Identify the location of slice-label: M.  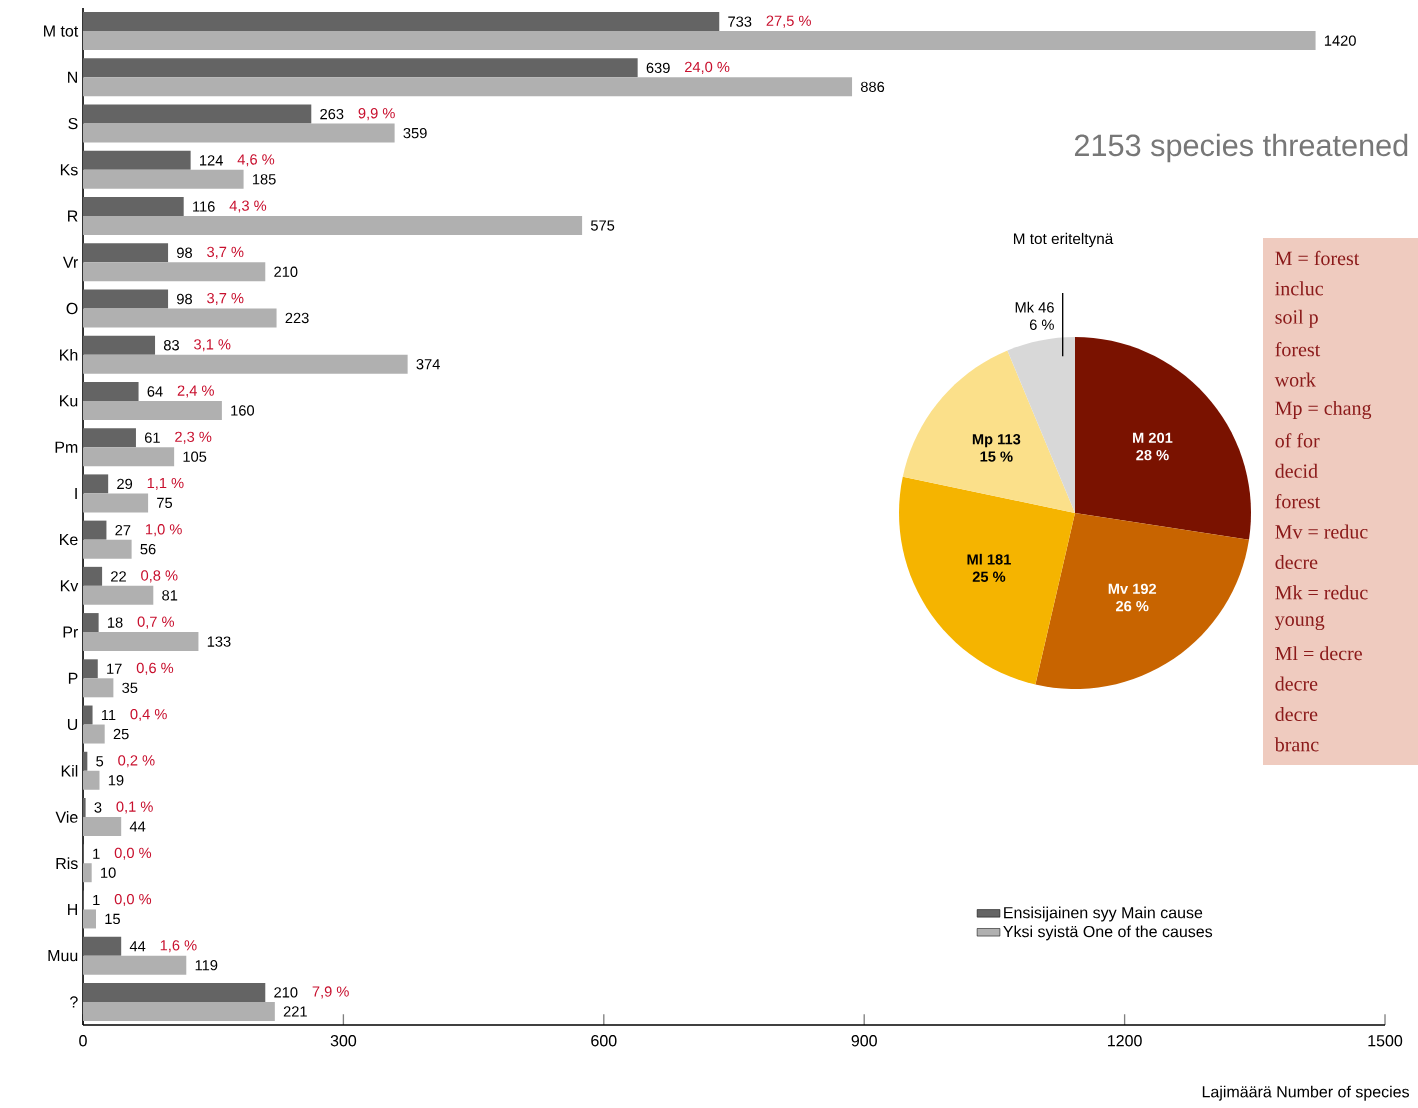
(1138, 437).